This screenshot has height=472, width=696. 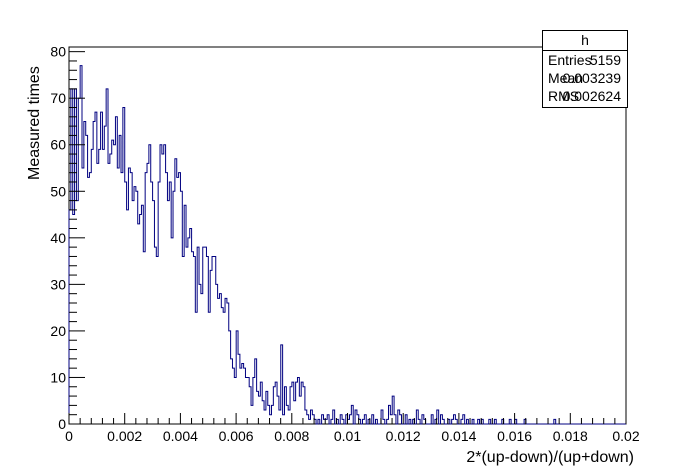 What do you see at coordinates (570, 60) in the screenshot?
I see `stats-key: Entries` at bounding box center [570, 60].